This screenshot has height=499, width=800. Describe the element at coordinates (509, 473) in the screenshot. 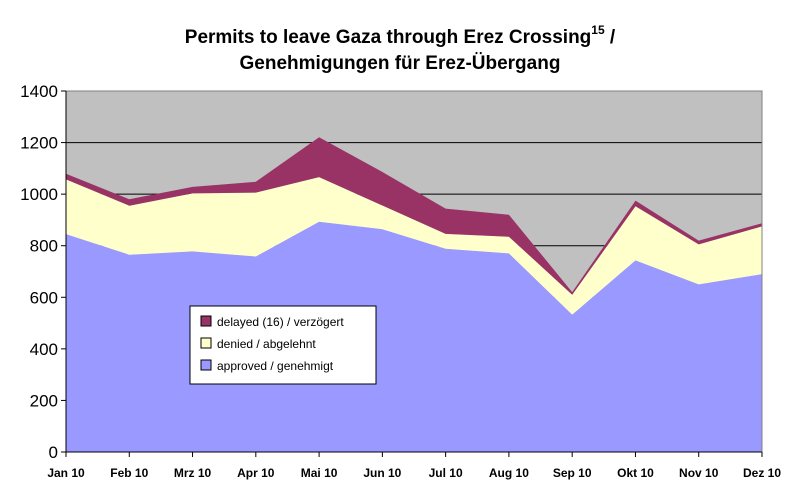

I see `x-tick-label: Aug 10` at that location.